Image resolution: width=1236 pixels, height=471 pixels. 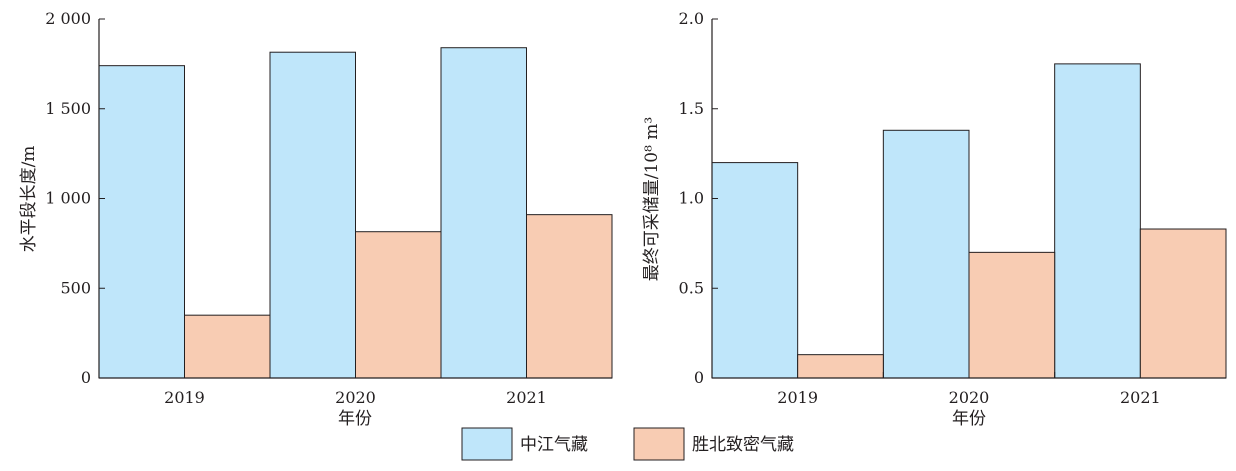 I want to click on bar-1-s1-c1, so click(x=141, y=222).